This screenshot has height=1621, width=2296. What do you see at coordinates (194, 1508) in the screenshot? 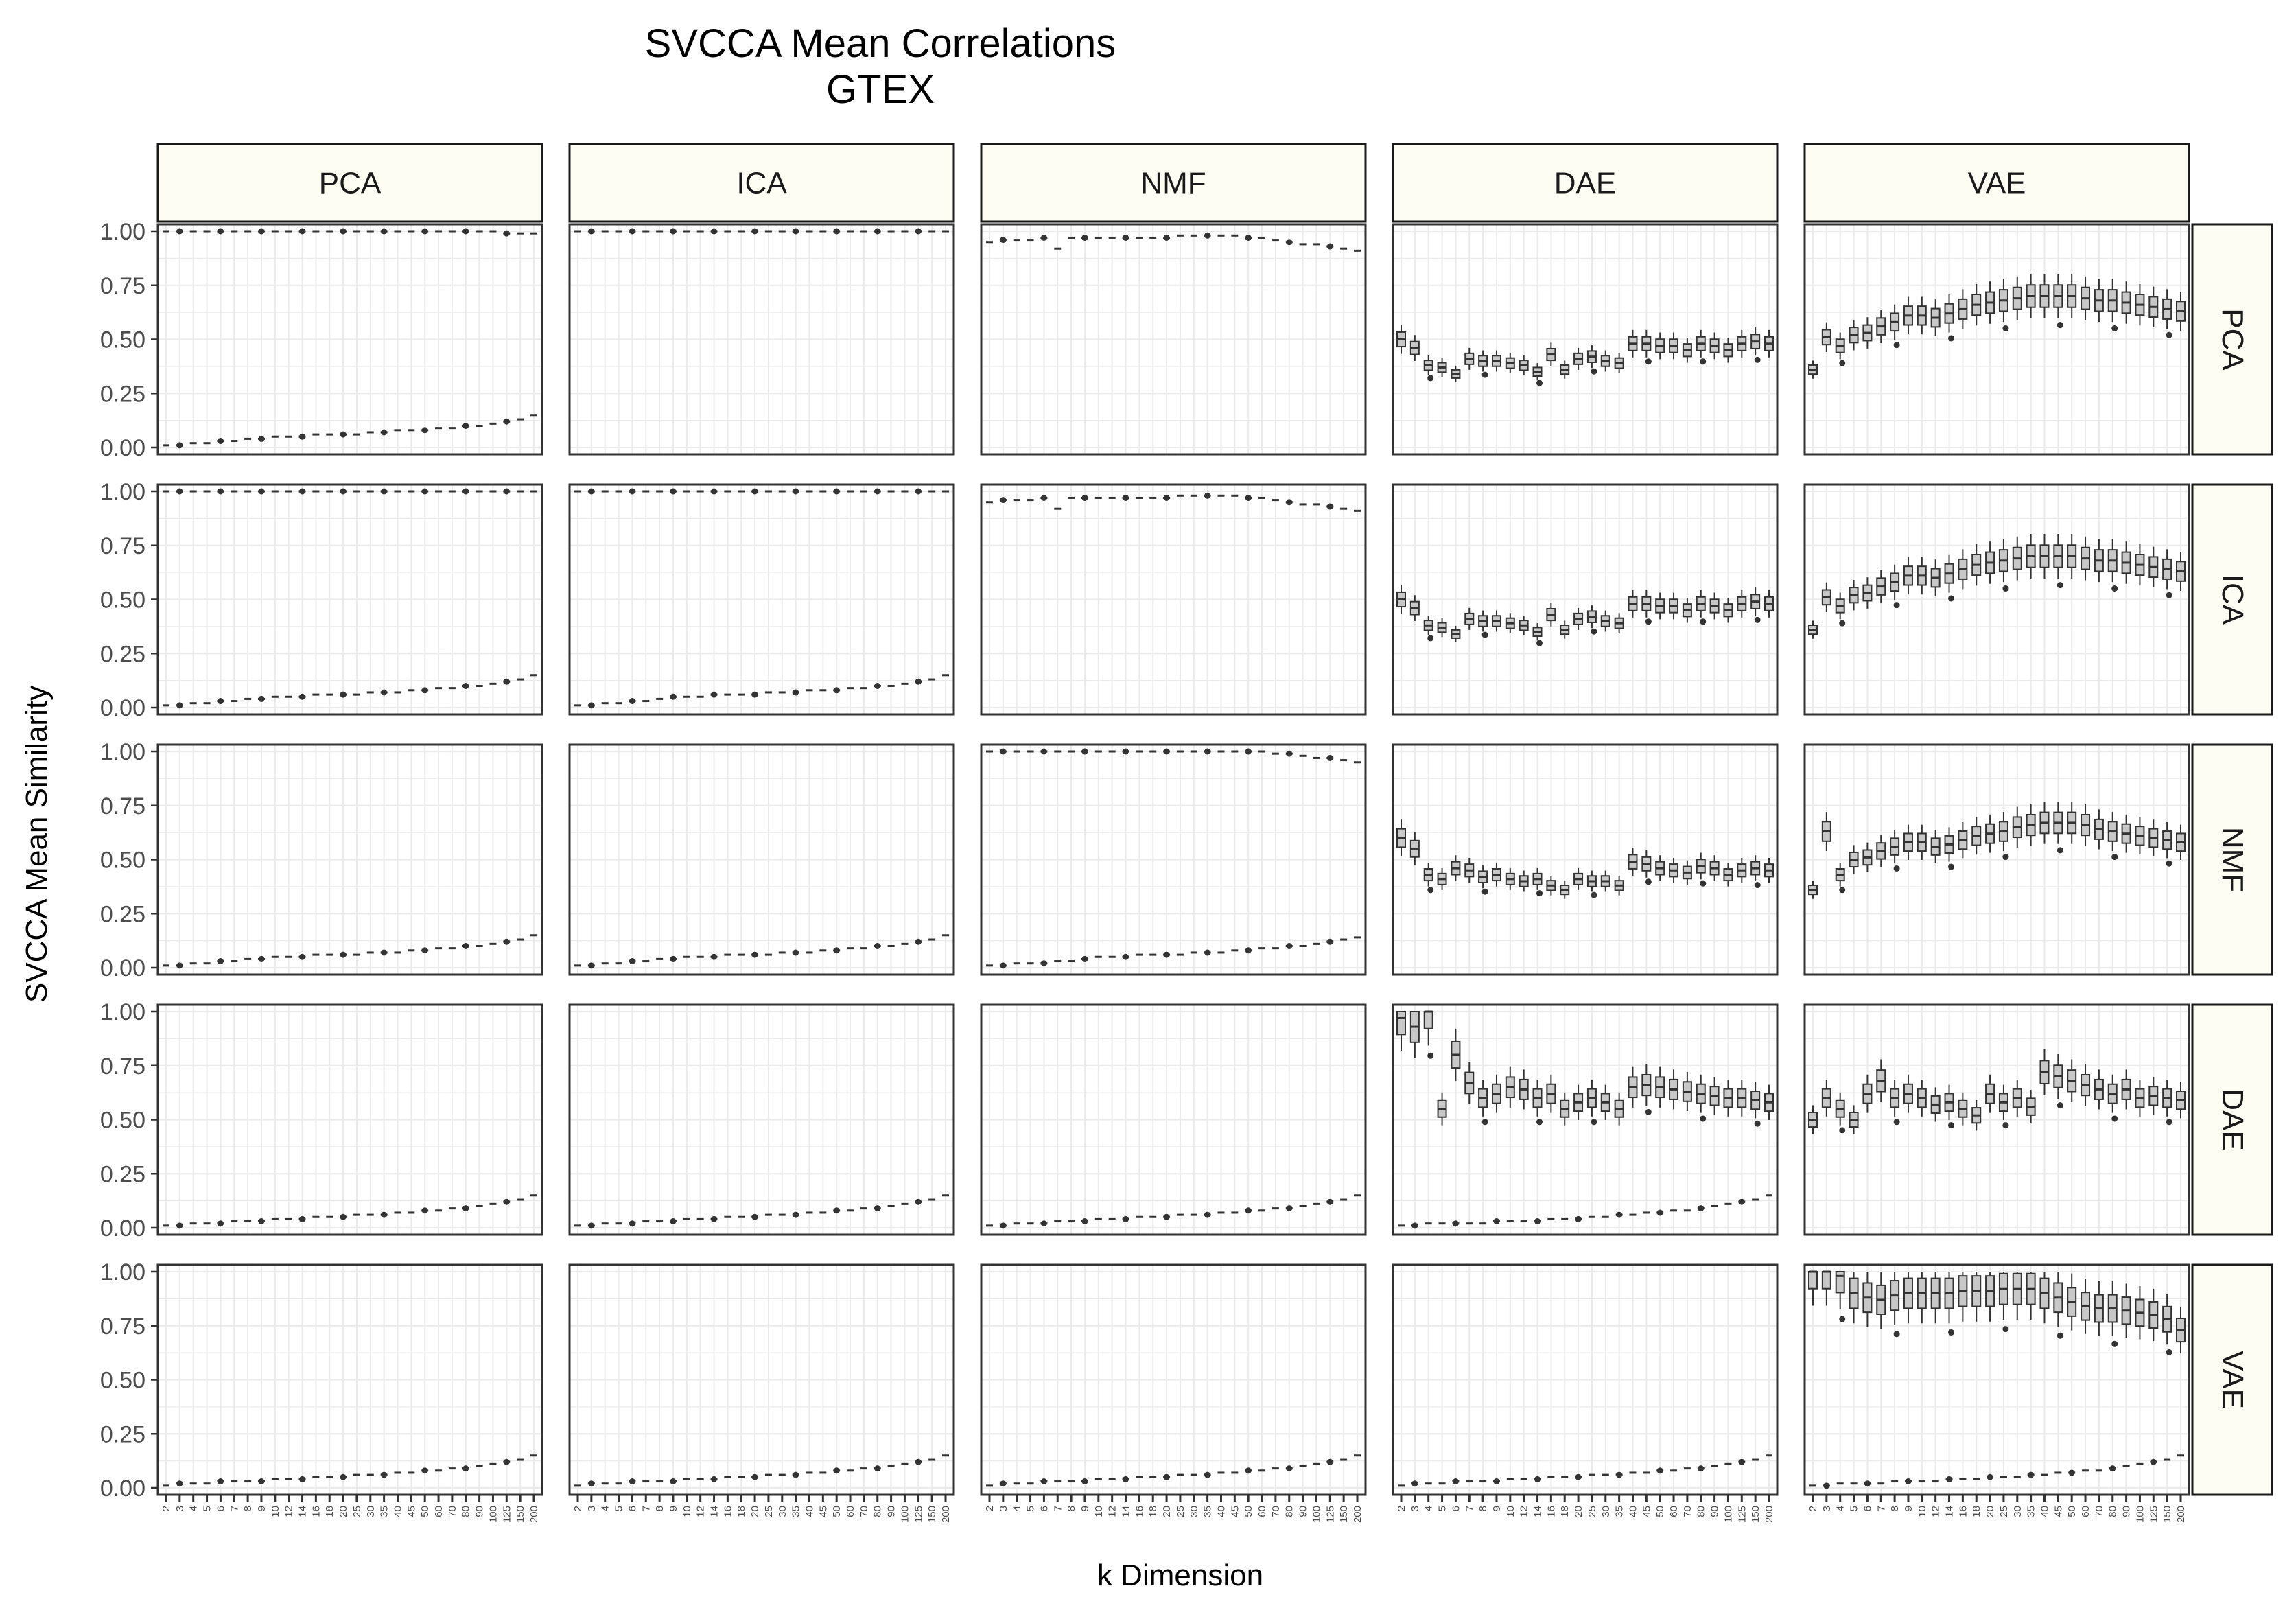
I see `x-axis-tick-label: 4` at bounding box center [194, 1508].